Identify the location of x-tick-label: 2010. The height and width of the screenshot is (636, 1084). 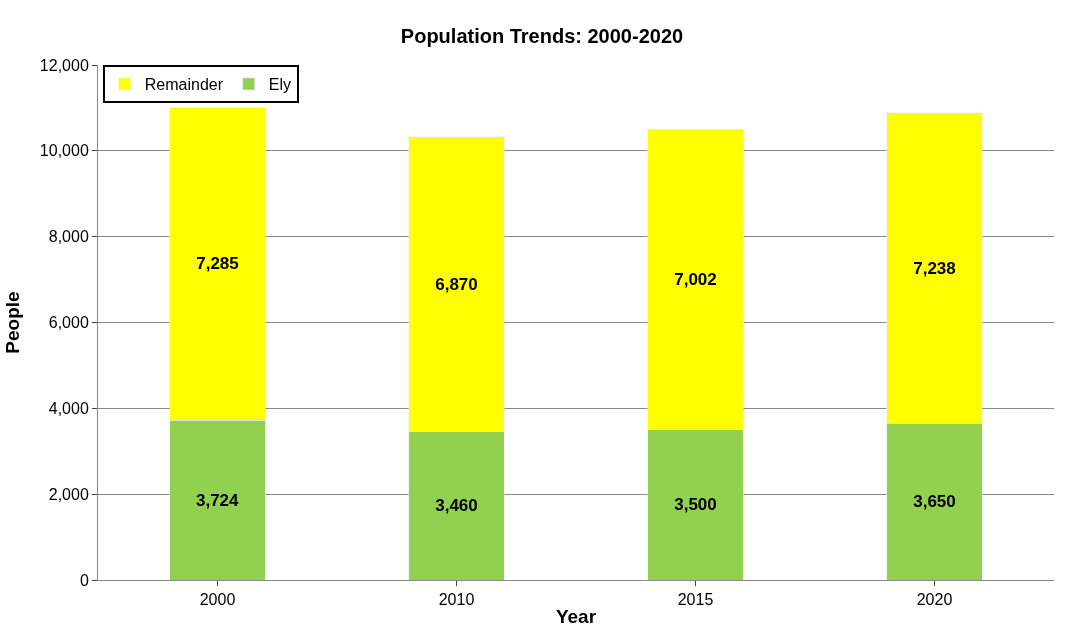
(456, 600).